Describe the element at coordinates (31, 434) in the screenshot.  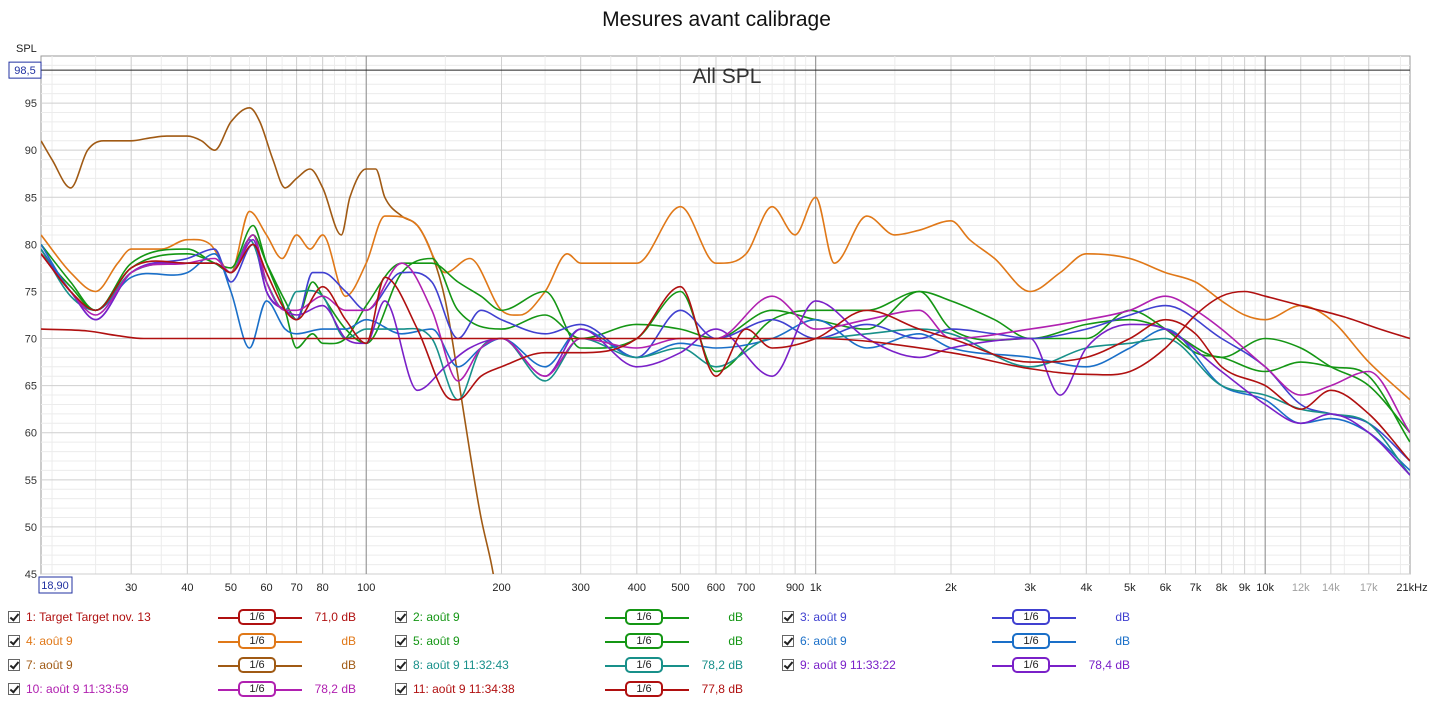
I see `y-tick-label: 60` at that location.